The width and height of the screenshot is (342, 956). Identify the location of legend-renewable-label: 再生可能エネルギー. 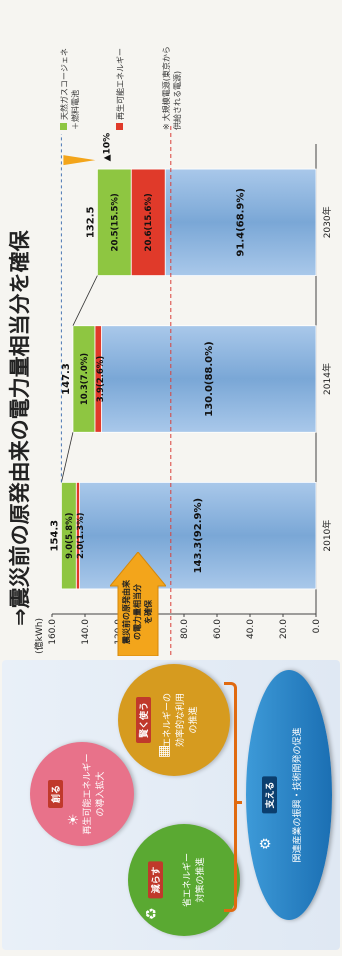
(120, 84).